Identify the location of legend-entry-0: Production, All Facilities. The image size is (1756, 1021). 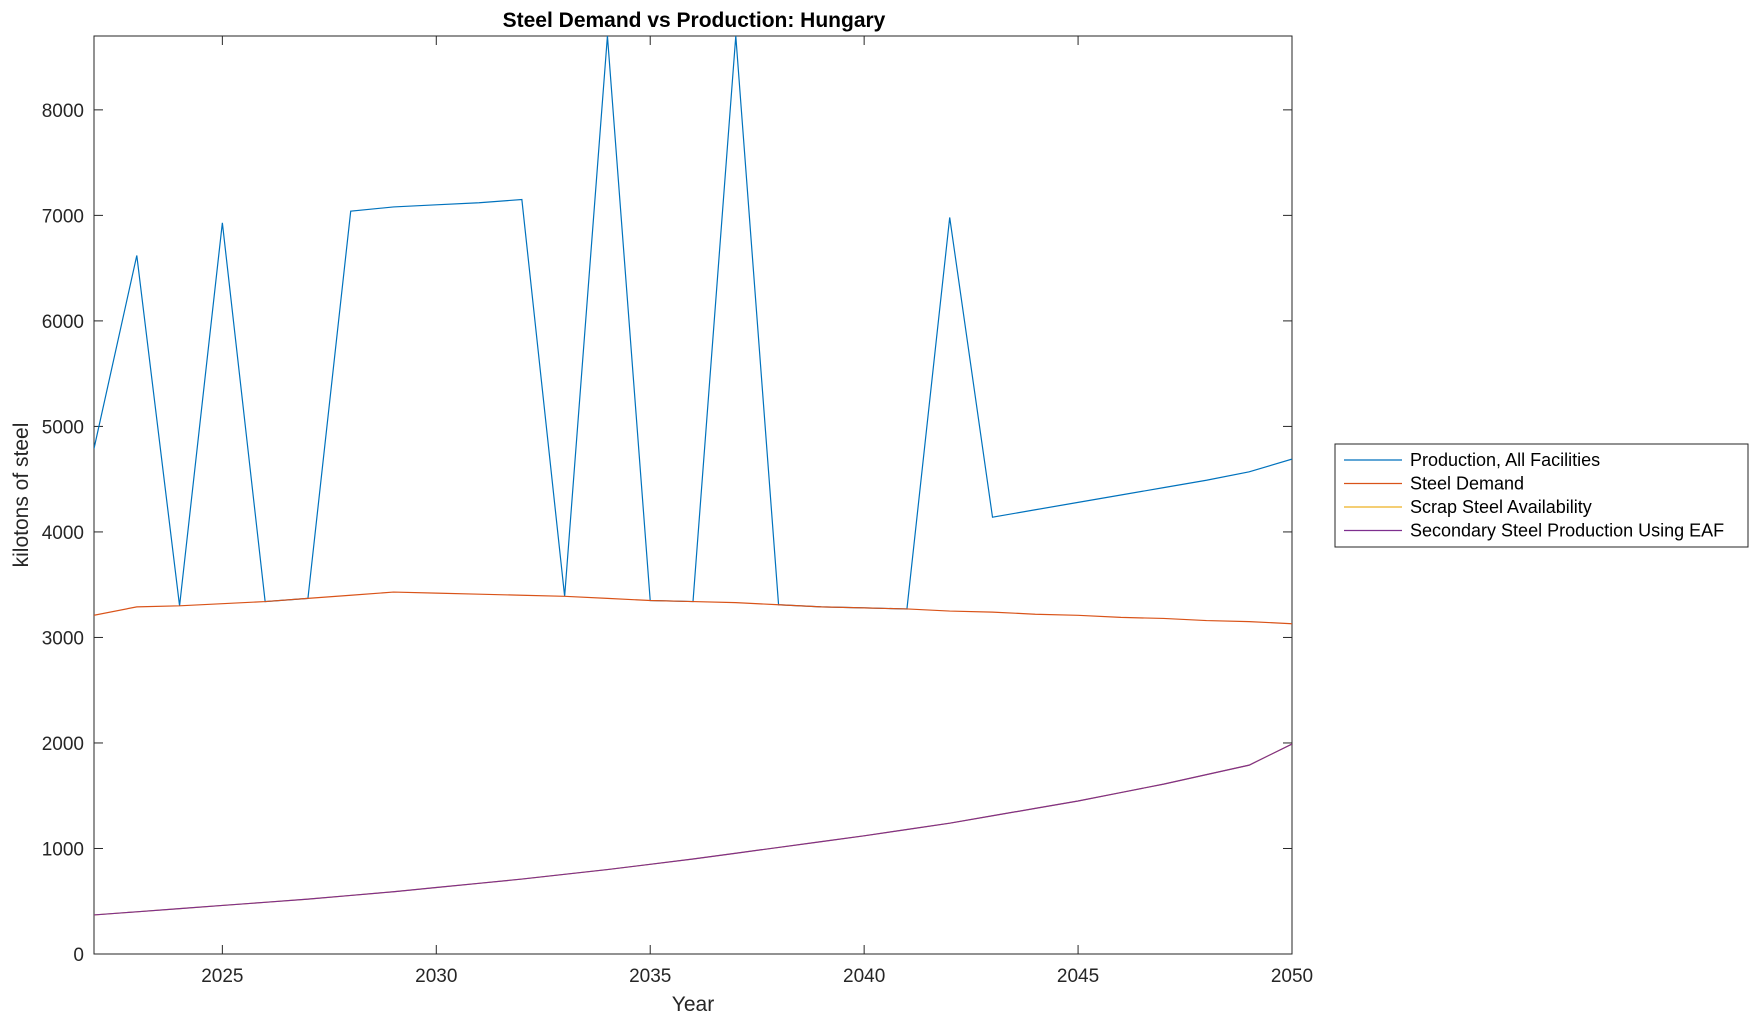
(1505, 460).